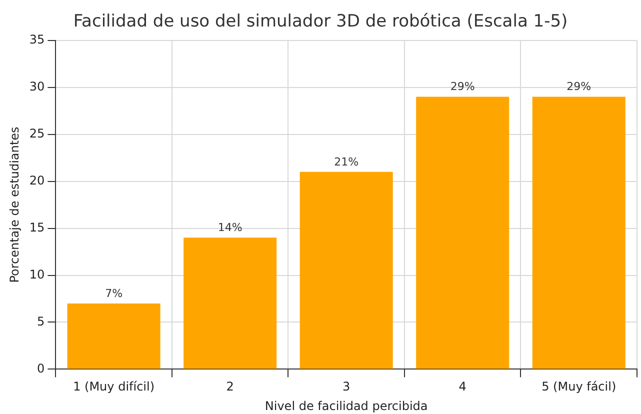  I want to click on data-label: 14%, so click(230, 227).